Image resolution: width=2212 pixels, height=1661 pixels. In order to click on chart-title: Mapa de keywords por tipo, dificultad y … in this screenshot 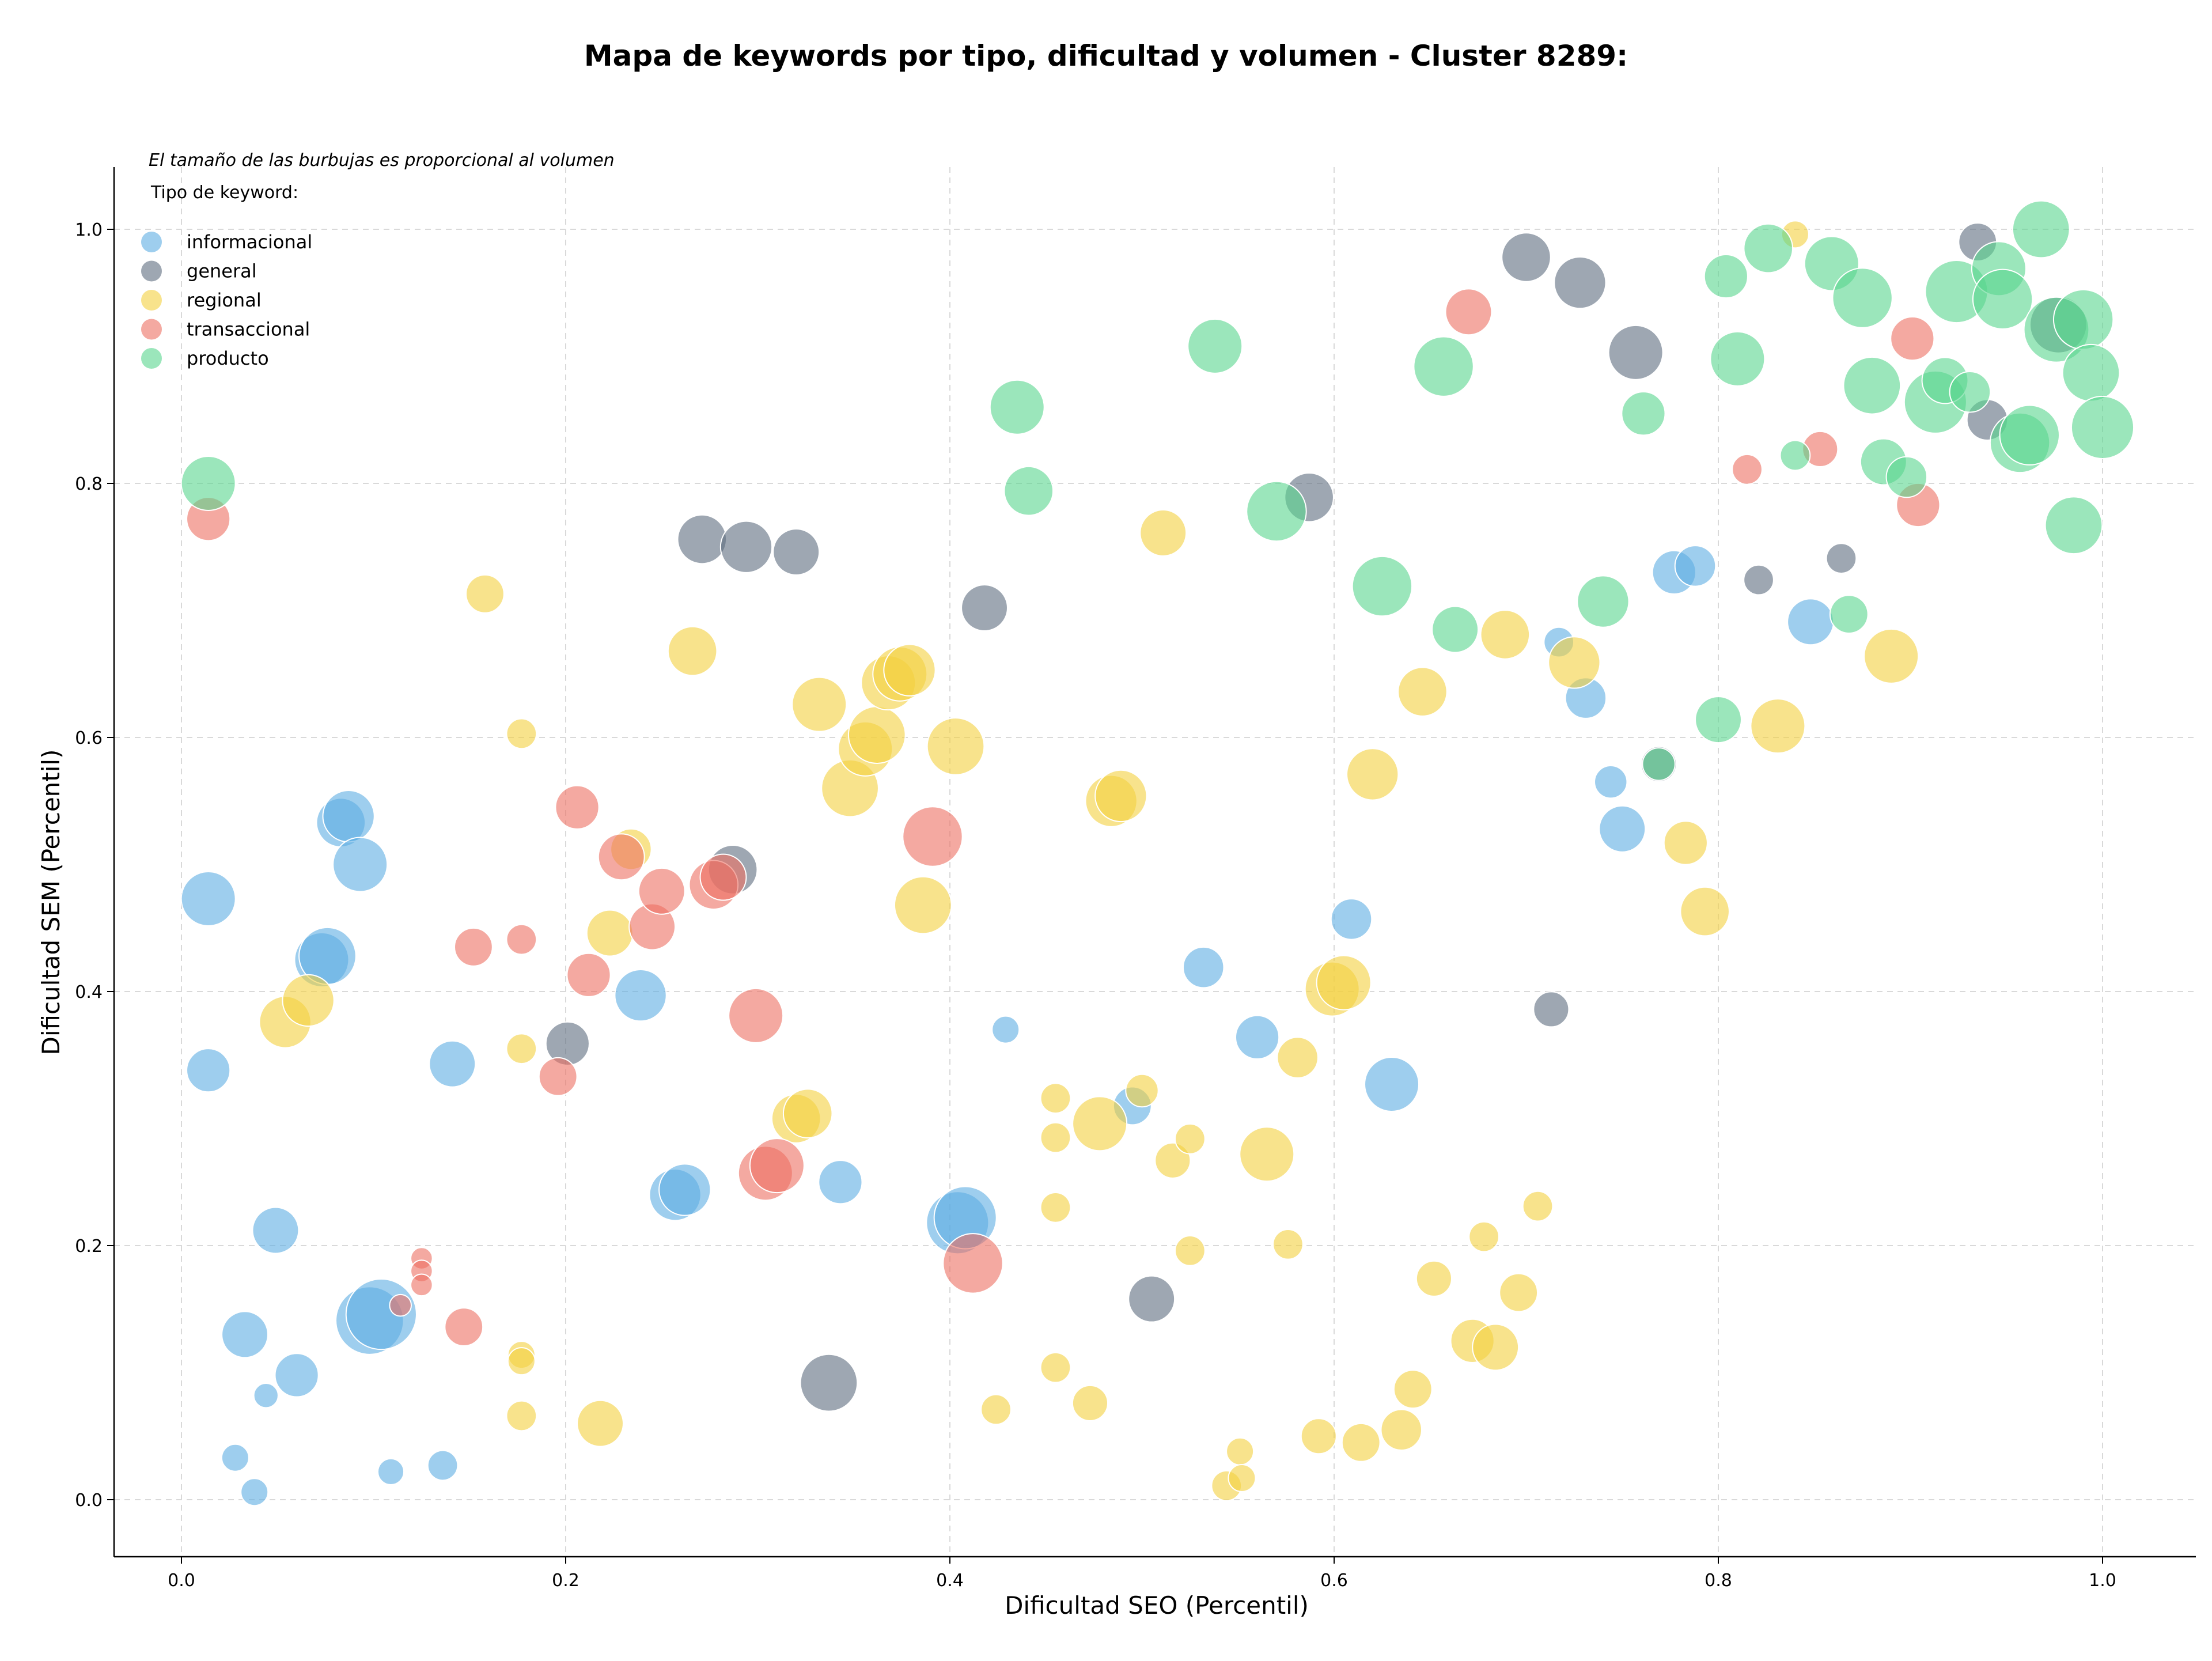, I will do `click(1106, 56)`.